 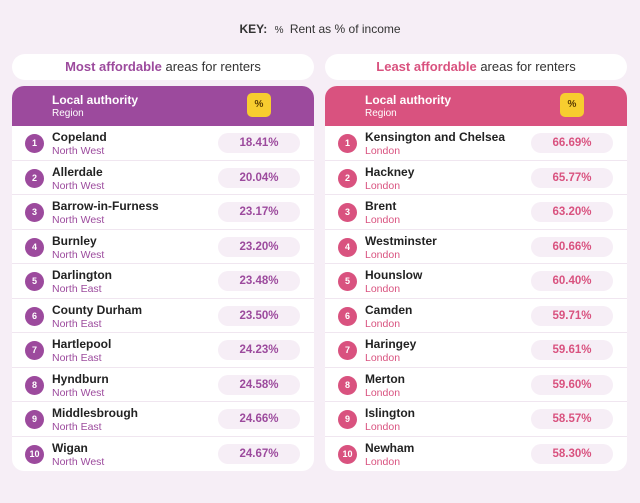 What do you see at coordinates (476, 212) in the screenshot?
I see `table-row: 3 Brent London 63.20%` at bounding box center [476, 212].